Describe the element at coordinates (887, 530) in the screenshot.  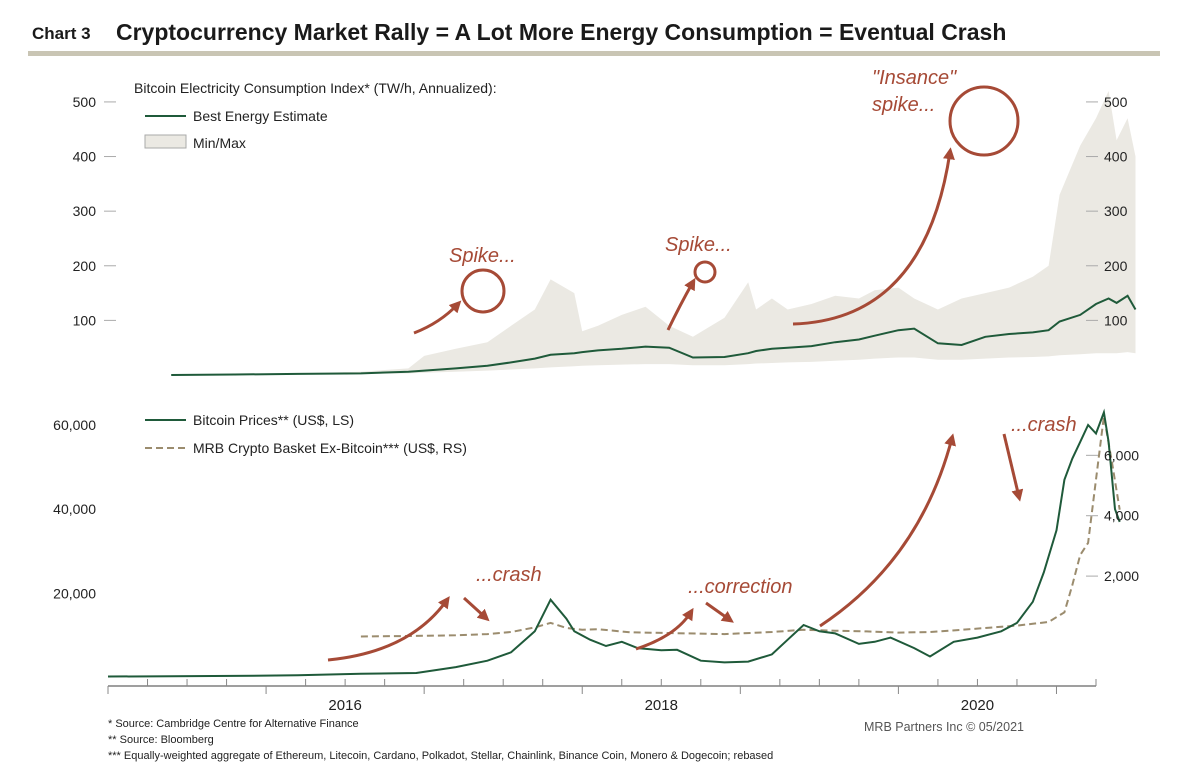
I see `rally-arrow-2020` at that location.